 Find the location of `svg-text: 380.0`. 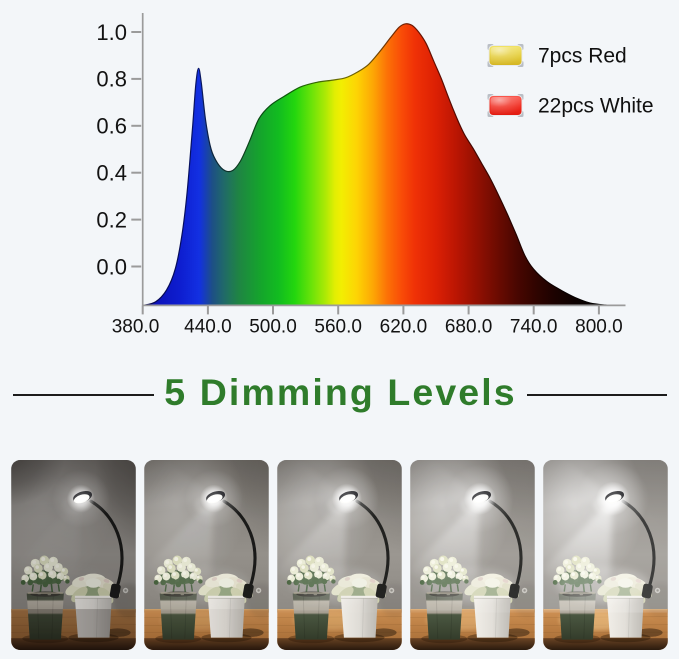

svg-text: 380.0 is located at coordinates (136, 327).